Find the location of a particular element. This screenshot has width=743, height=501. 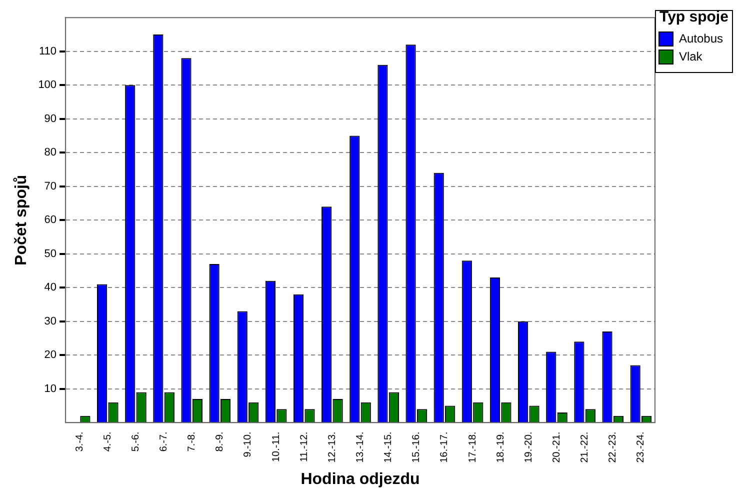

x-tick-label: 17.-18. is located at coordinates (472, 447).